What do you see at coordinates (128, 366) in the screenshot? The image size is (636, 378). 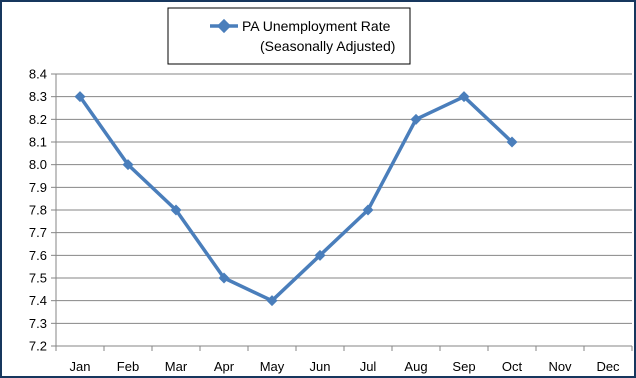 I see `x-tick-label-feb: Feb` at bounding box center [128, 366].